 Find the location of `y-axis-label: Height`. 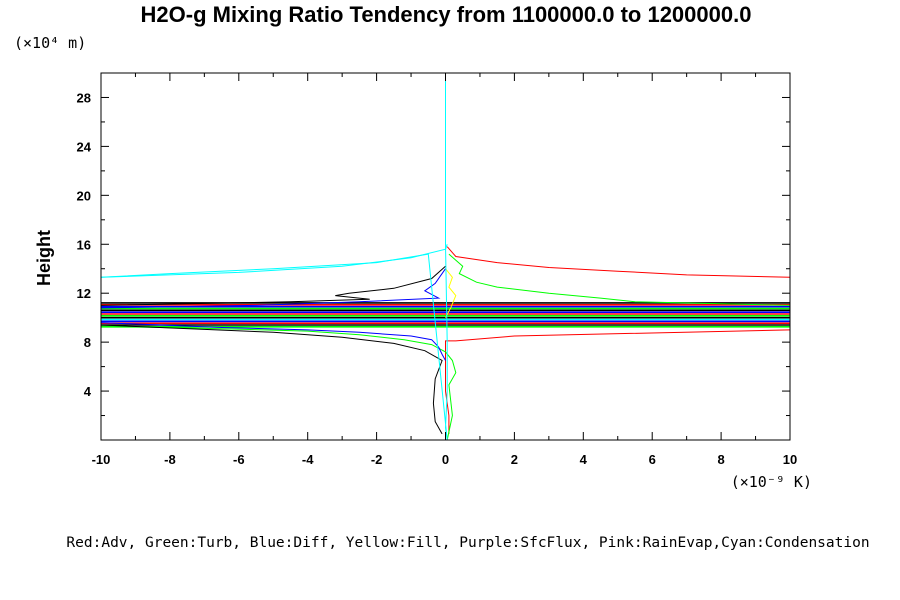

y-axis-label: Height is located at coordinates (44, 258).